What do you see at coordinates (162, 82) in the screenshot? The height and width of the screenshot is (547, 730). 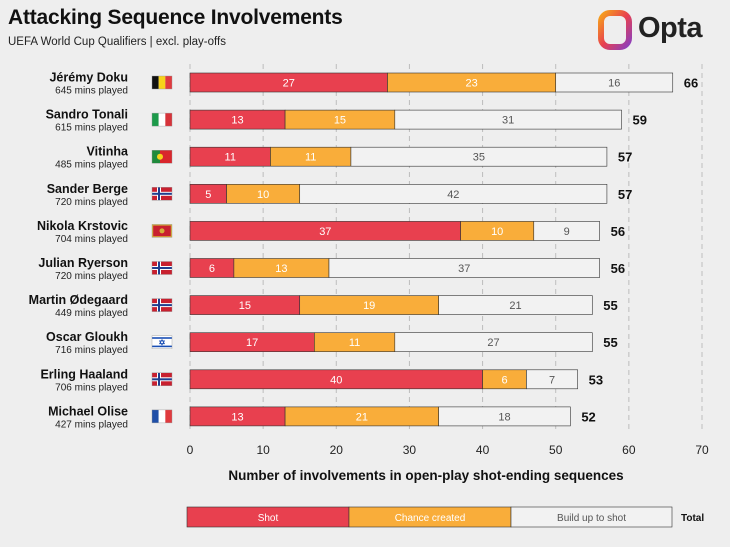 I see `belgium-flag` at bounding box center [162, 82].